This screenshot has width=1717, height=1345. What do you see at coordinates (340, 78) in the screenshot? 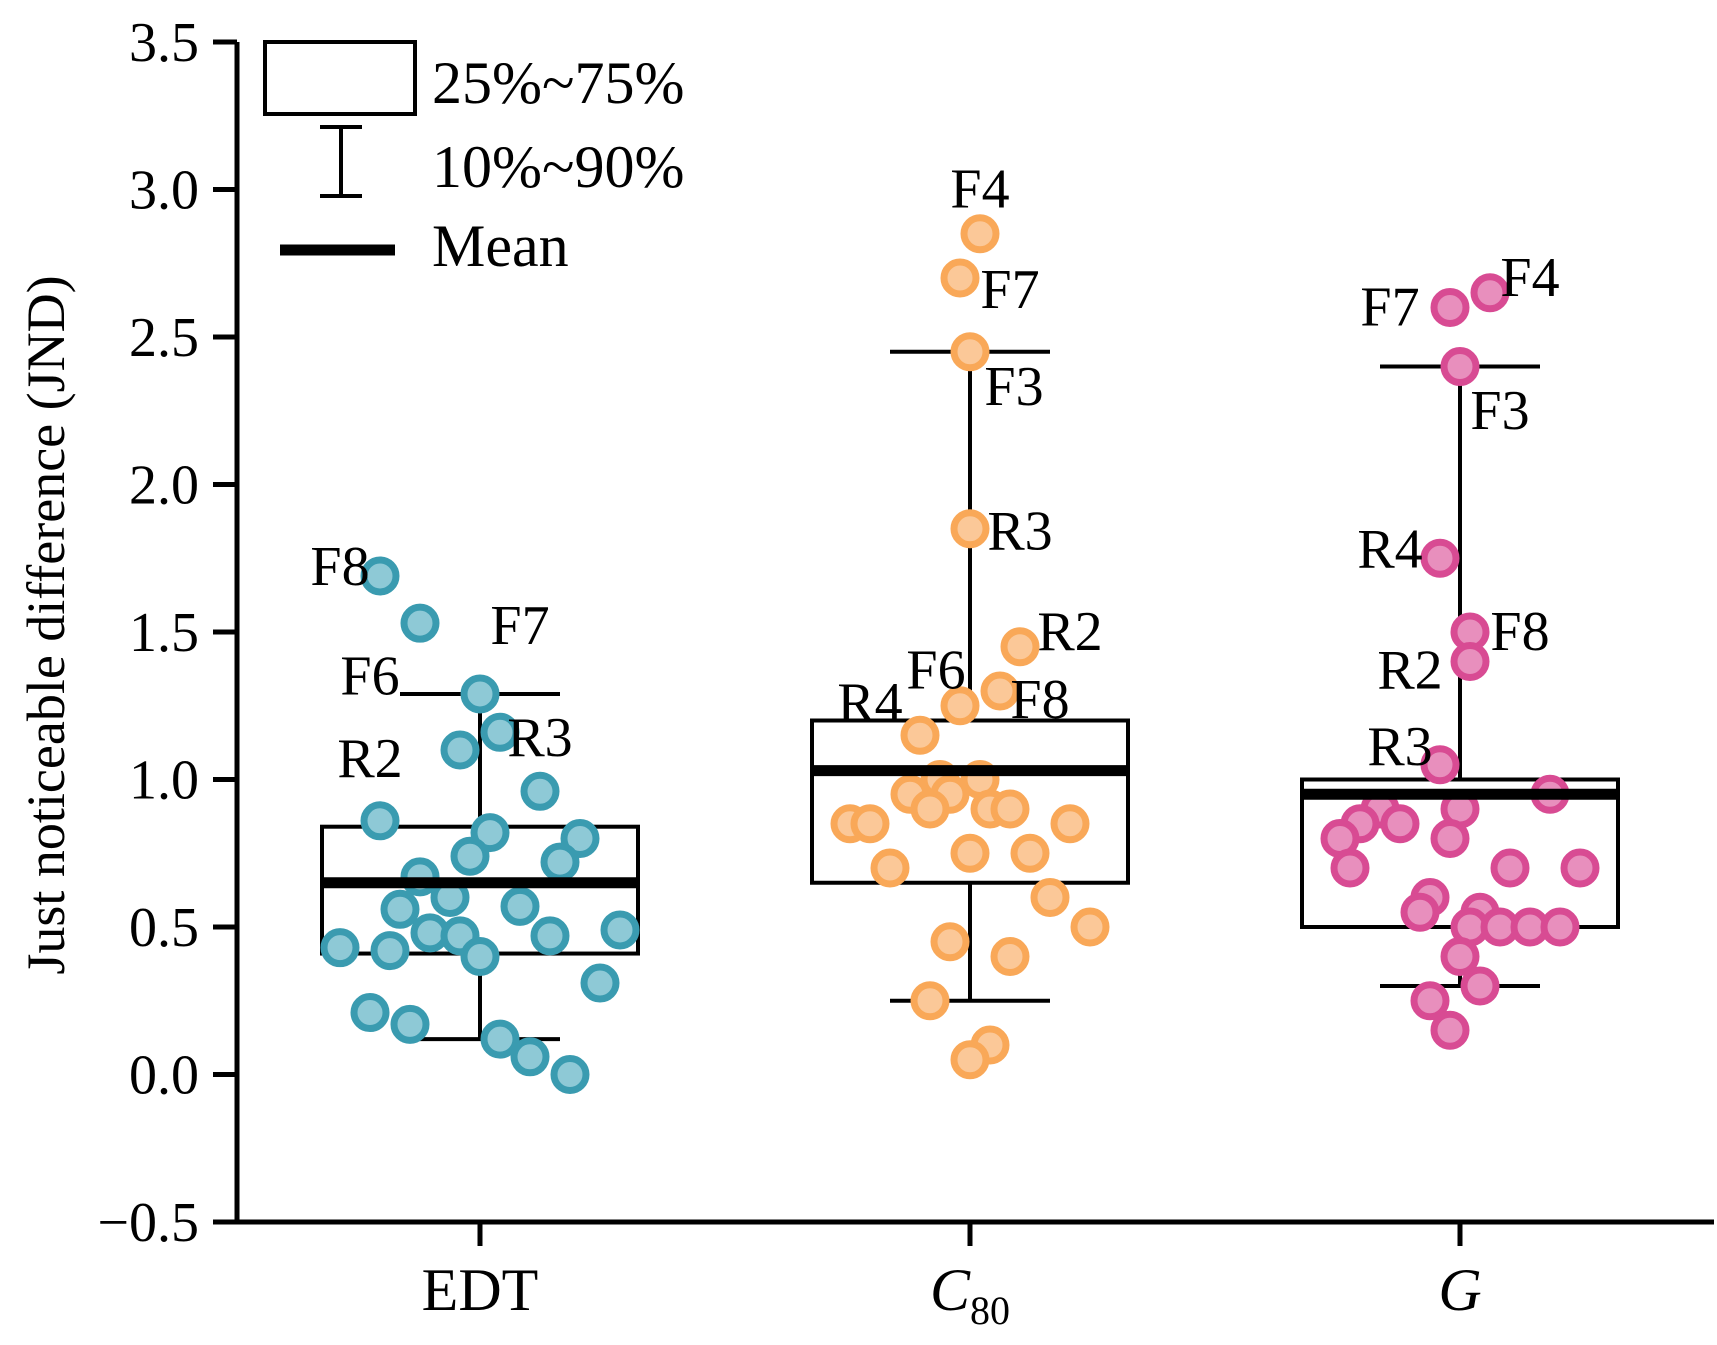
I see `legend-box-swatch` at bounding box center [340, 78].